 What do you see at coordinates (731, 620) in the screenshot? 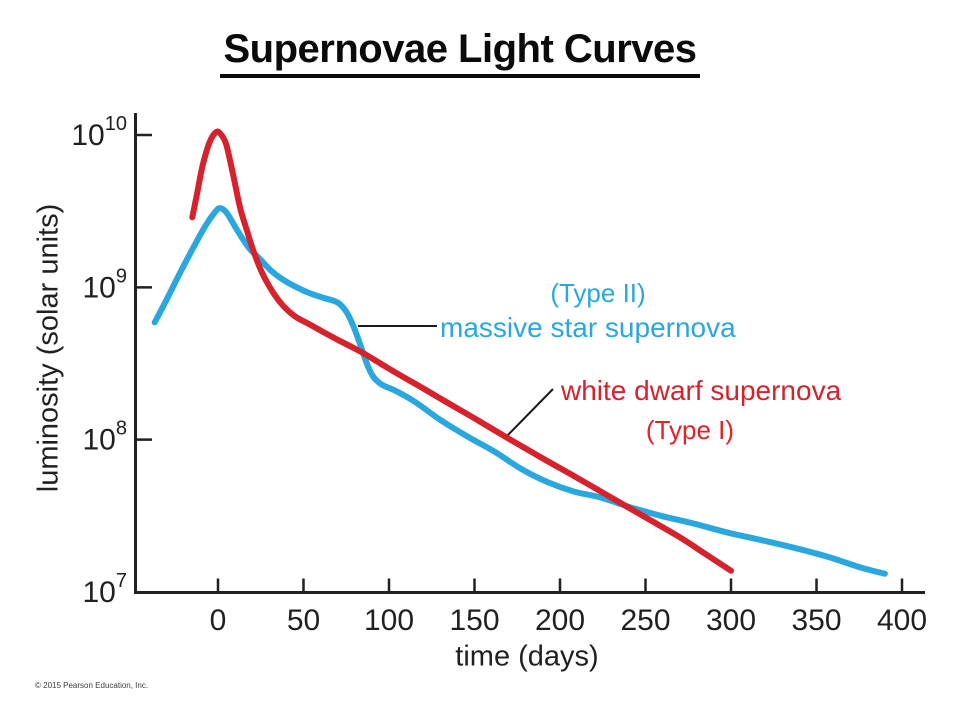
I see `x-tick-label: 300` at bounding box center [731, 620].